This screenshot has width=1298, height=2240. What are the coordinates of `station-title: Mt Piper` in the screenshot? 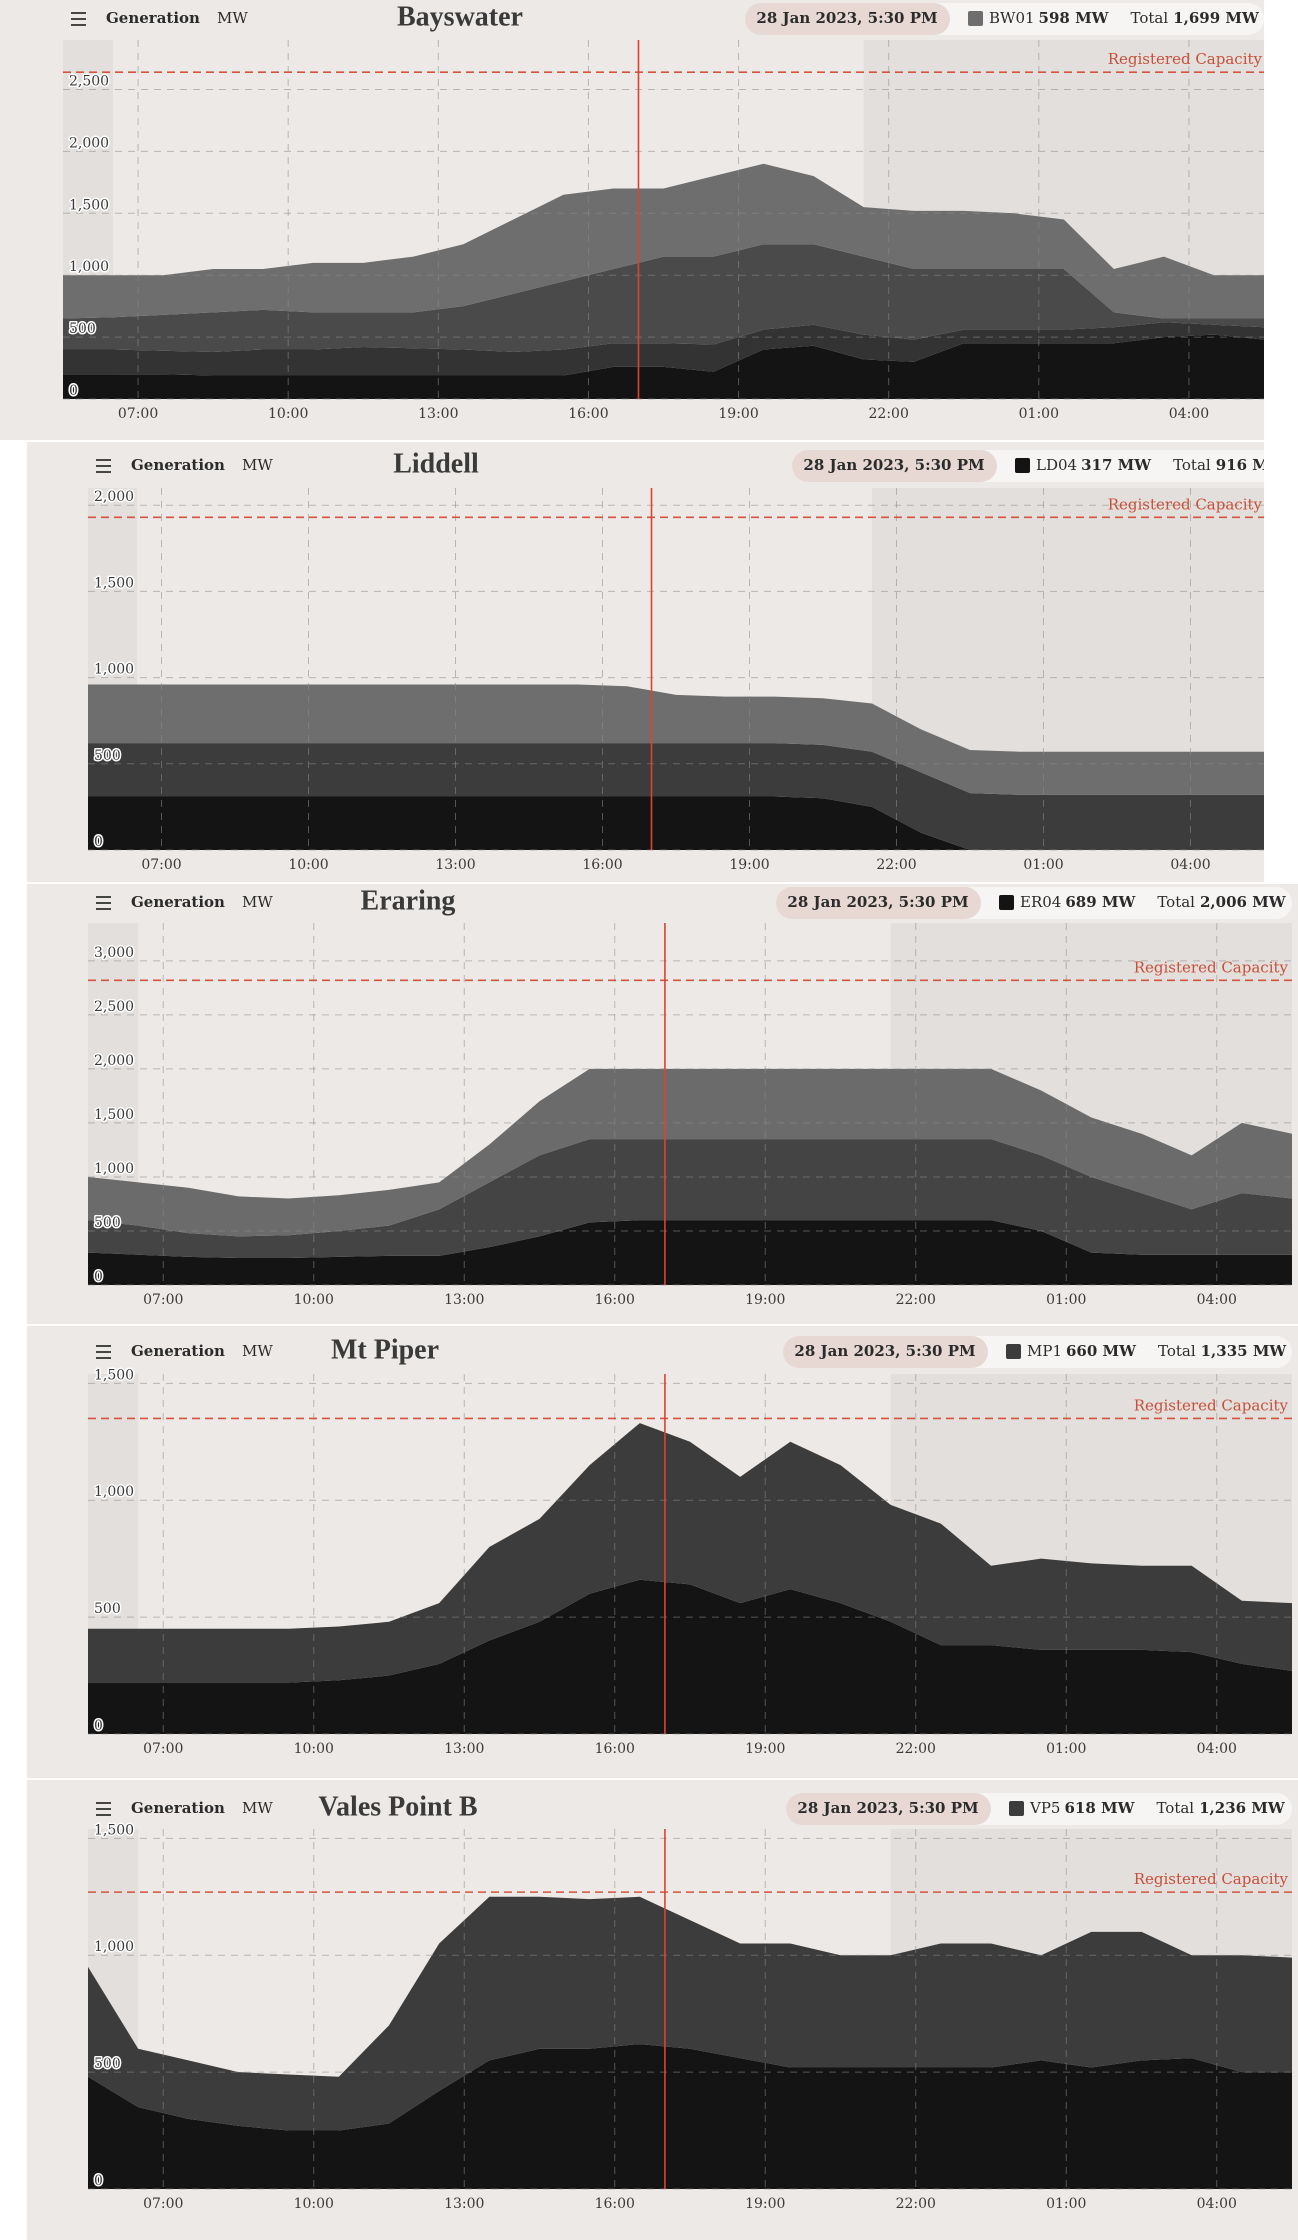 It's located at (385, 1349).